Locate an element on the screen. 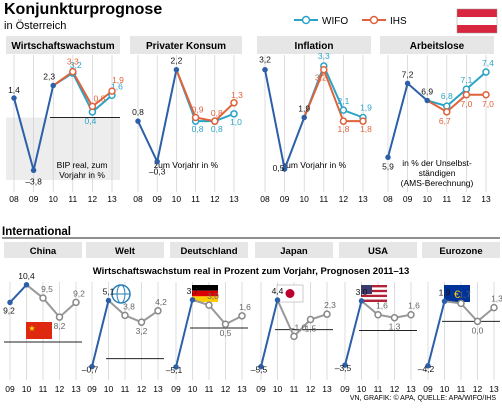 The height and width of the screenshot is (409, 502). data-label: 3,2 is located at coordinates (142, 331).